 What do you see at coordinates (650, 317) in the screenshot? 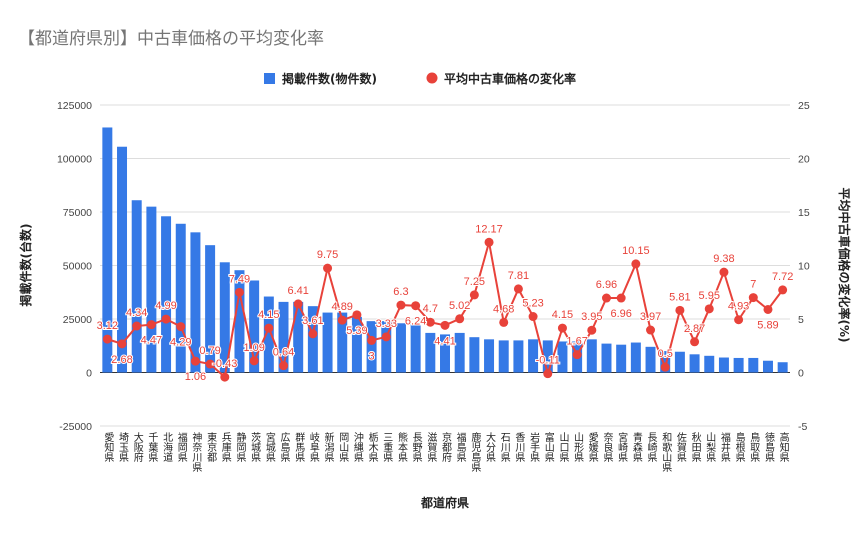
I see `data-label: 3.97` at bounding box center [650, 317].